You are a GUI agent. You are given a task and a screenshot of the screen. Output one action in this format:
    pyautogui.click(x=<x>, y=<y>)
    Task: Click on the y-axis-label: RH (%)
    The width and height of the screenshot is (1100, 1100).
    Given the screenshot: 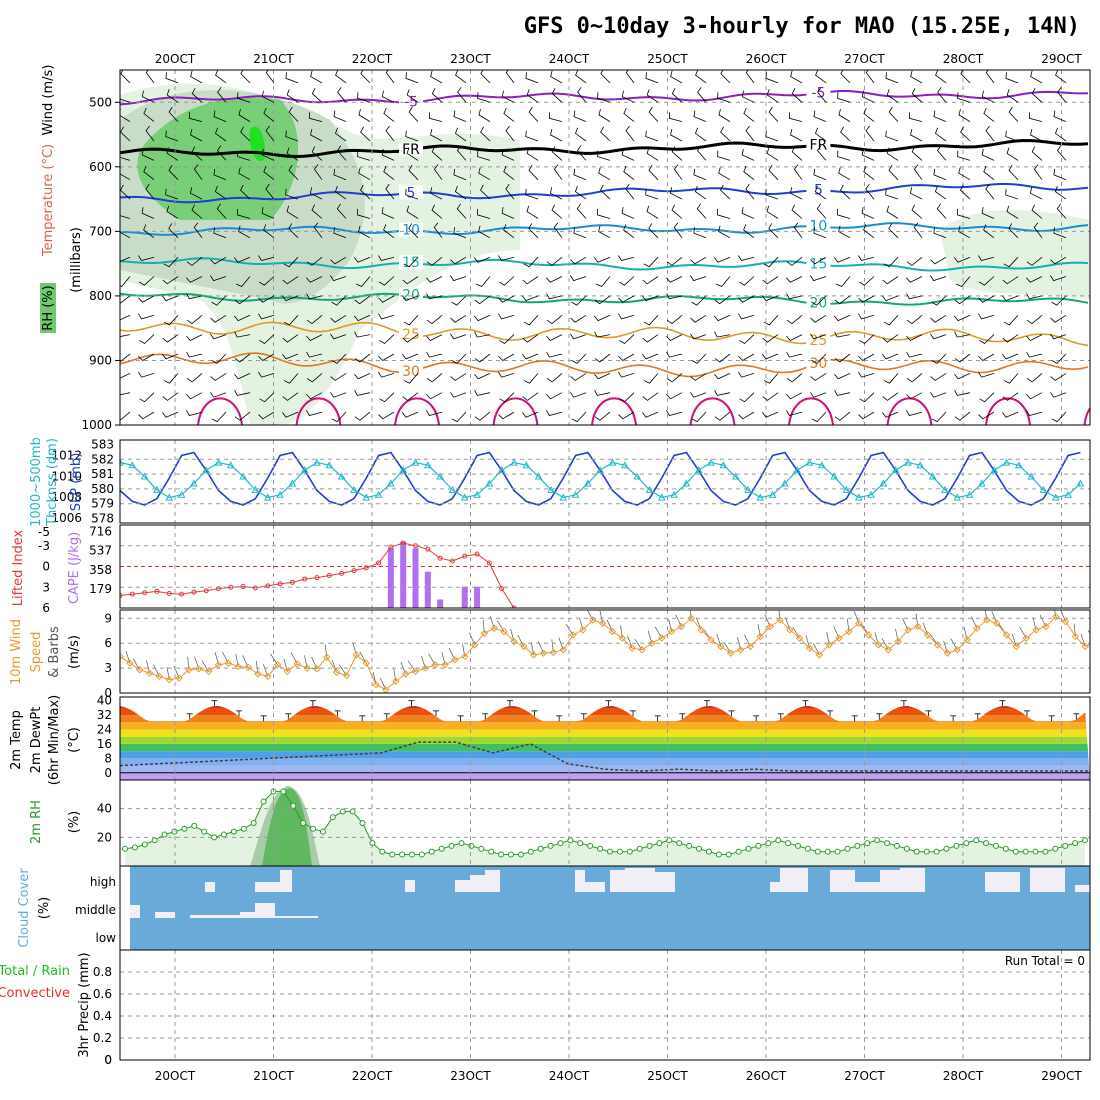 What is the action you would take?
    pyautogui.click(x=48, y=307)
    